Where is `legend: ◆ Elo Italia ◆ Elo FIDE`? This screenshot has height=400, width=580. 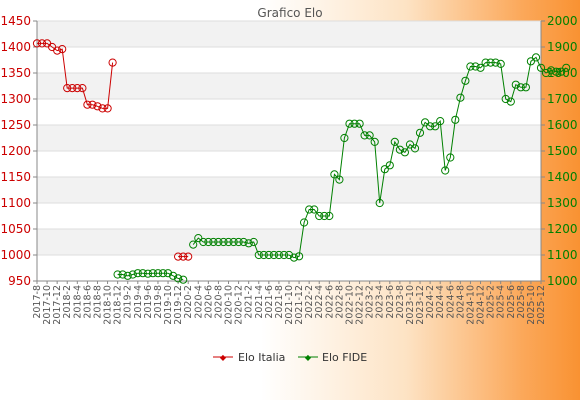 legend: ◆ Elo Italia ◆ Elo FIDE is located at coordinates (290, 357).